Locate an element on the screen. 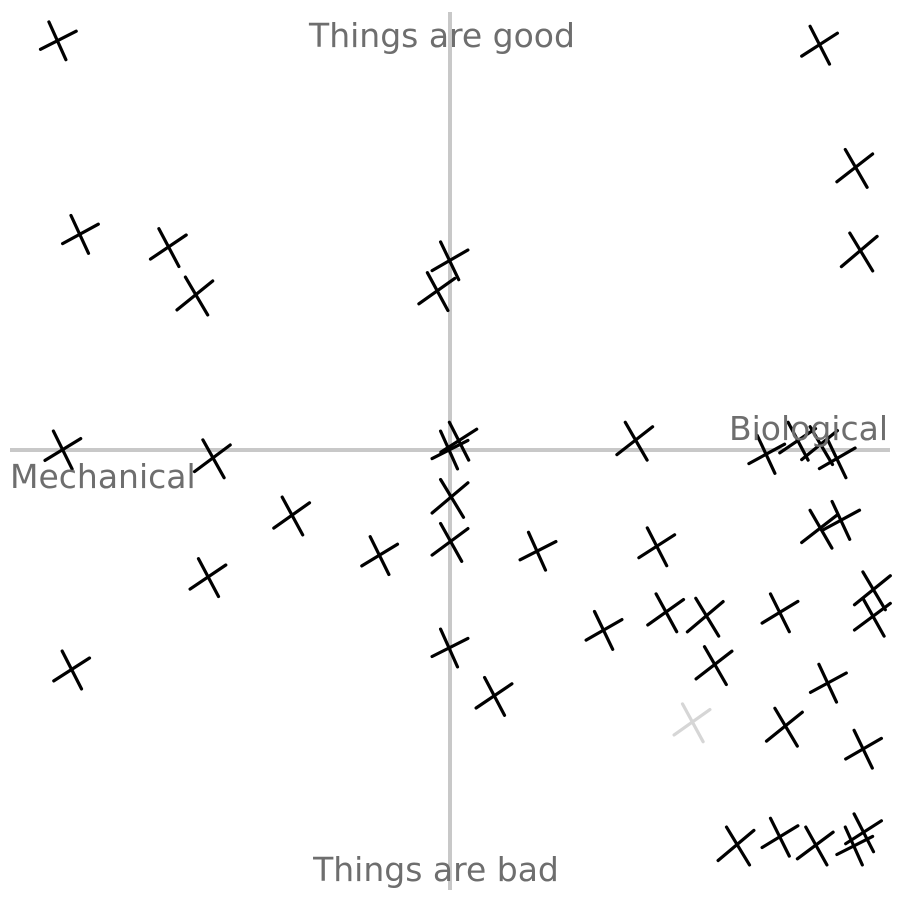 The width and height of the screenshot is (900, 900). axis-label-bottom: Things are bad is located at coordinates (435, 869).